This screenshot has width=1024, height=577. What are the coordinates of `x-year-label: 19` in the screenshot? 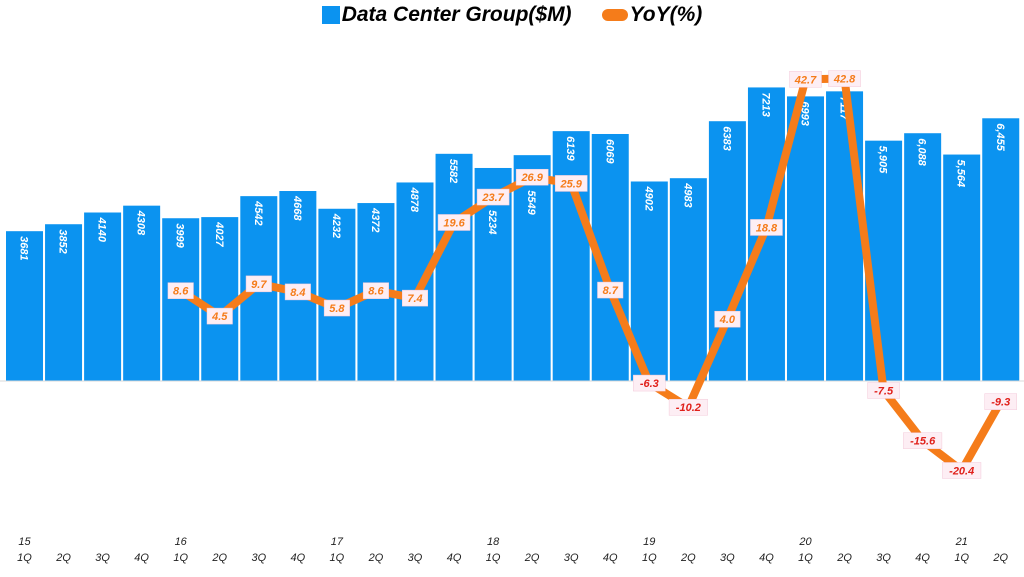 It's located at (649, 542).